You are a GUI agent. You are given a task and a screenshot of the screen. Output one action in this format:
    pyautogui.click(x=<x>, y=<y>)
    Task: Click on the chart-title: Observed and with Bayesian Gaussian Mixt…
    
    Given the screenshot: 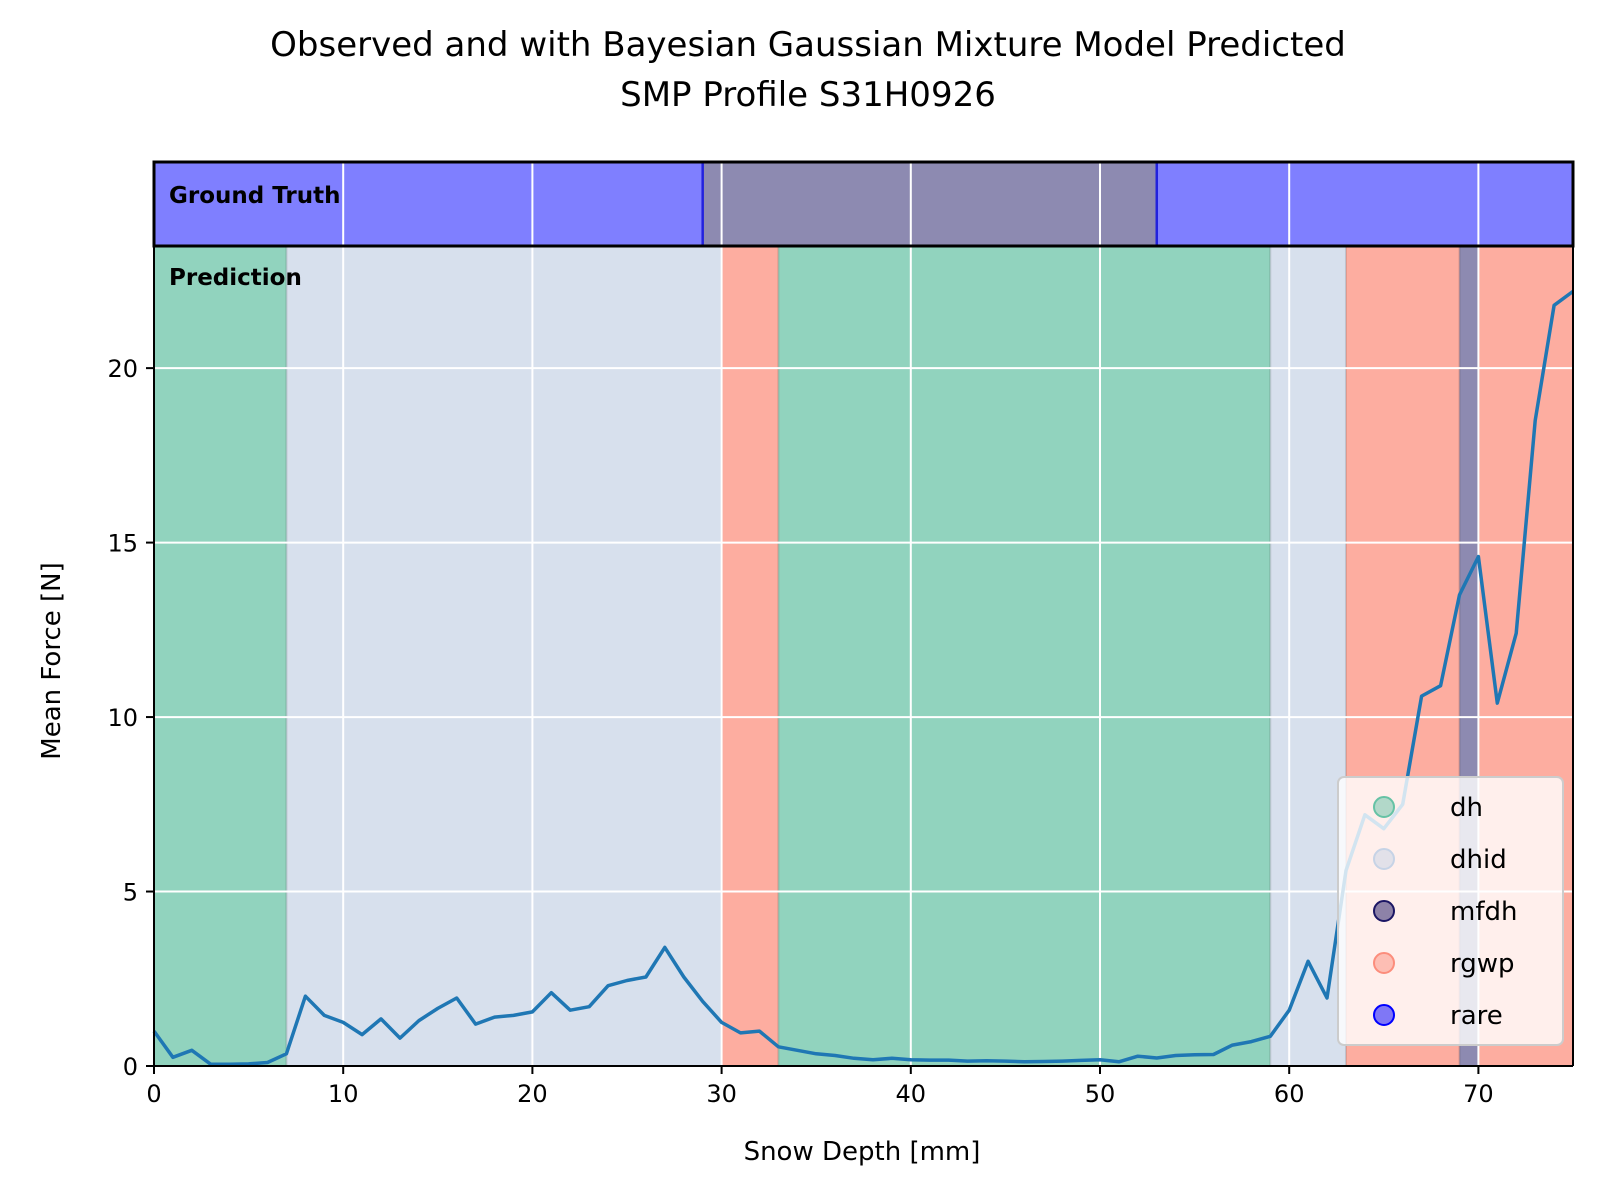 What is the action you would take?
    pyautogui.click(x=808, y=45)
    